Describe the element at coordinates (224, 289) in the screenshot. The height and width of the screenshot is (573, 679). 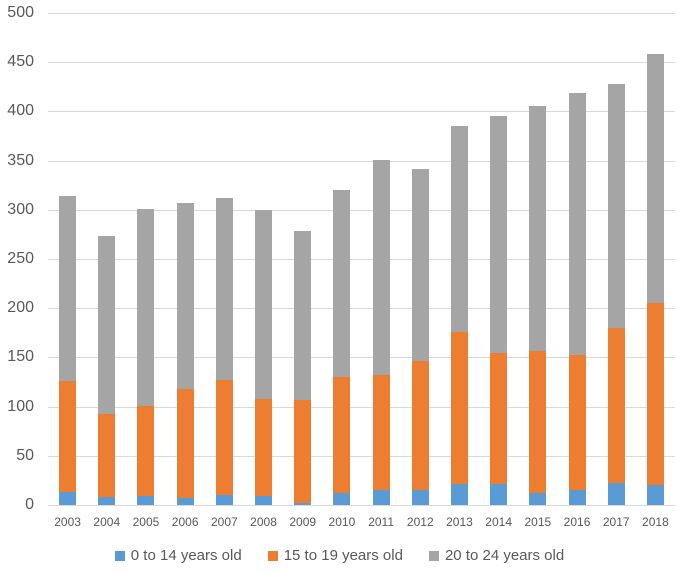
I see `bar-segment-2007-20-to-24-years-old` at that location.